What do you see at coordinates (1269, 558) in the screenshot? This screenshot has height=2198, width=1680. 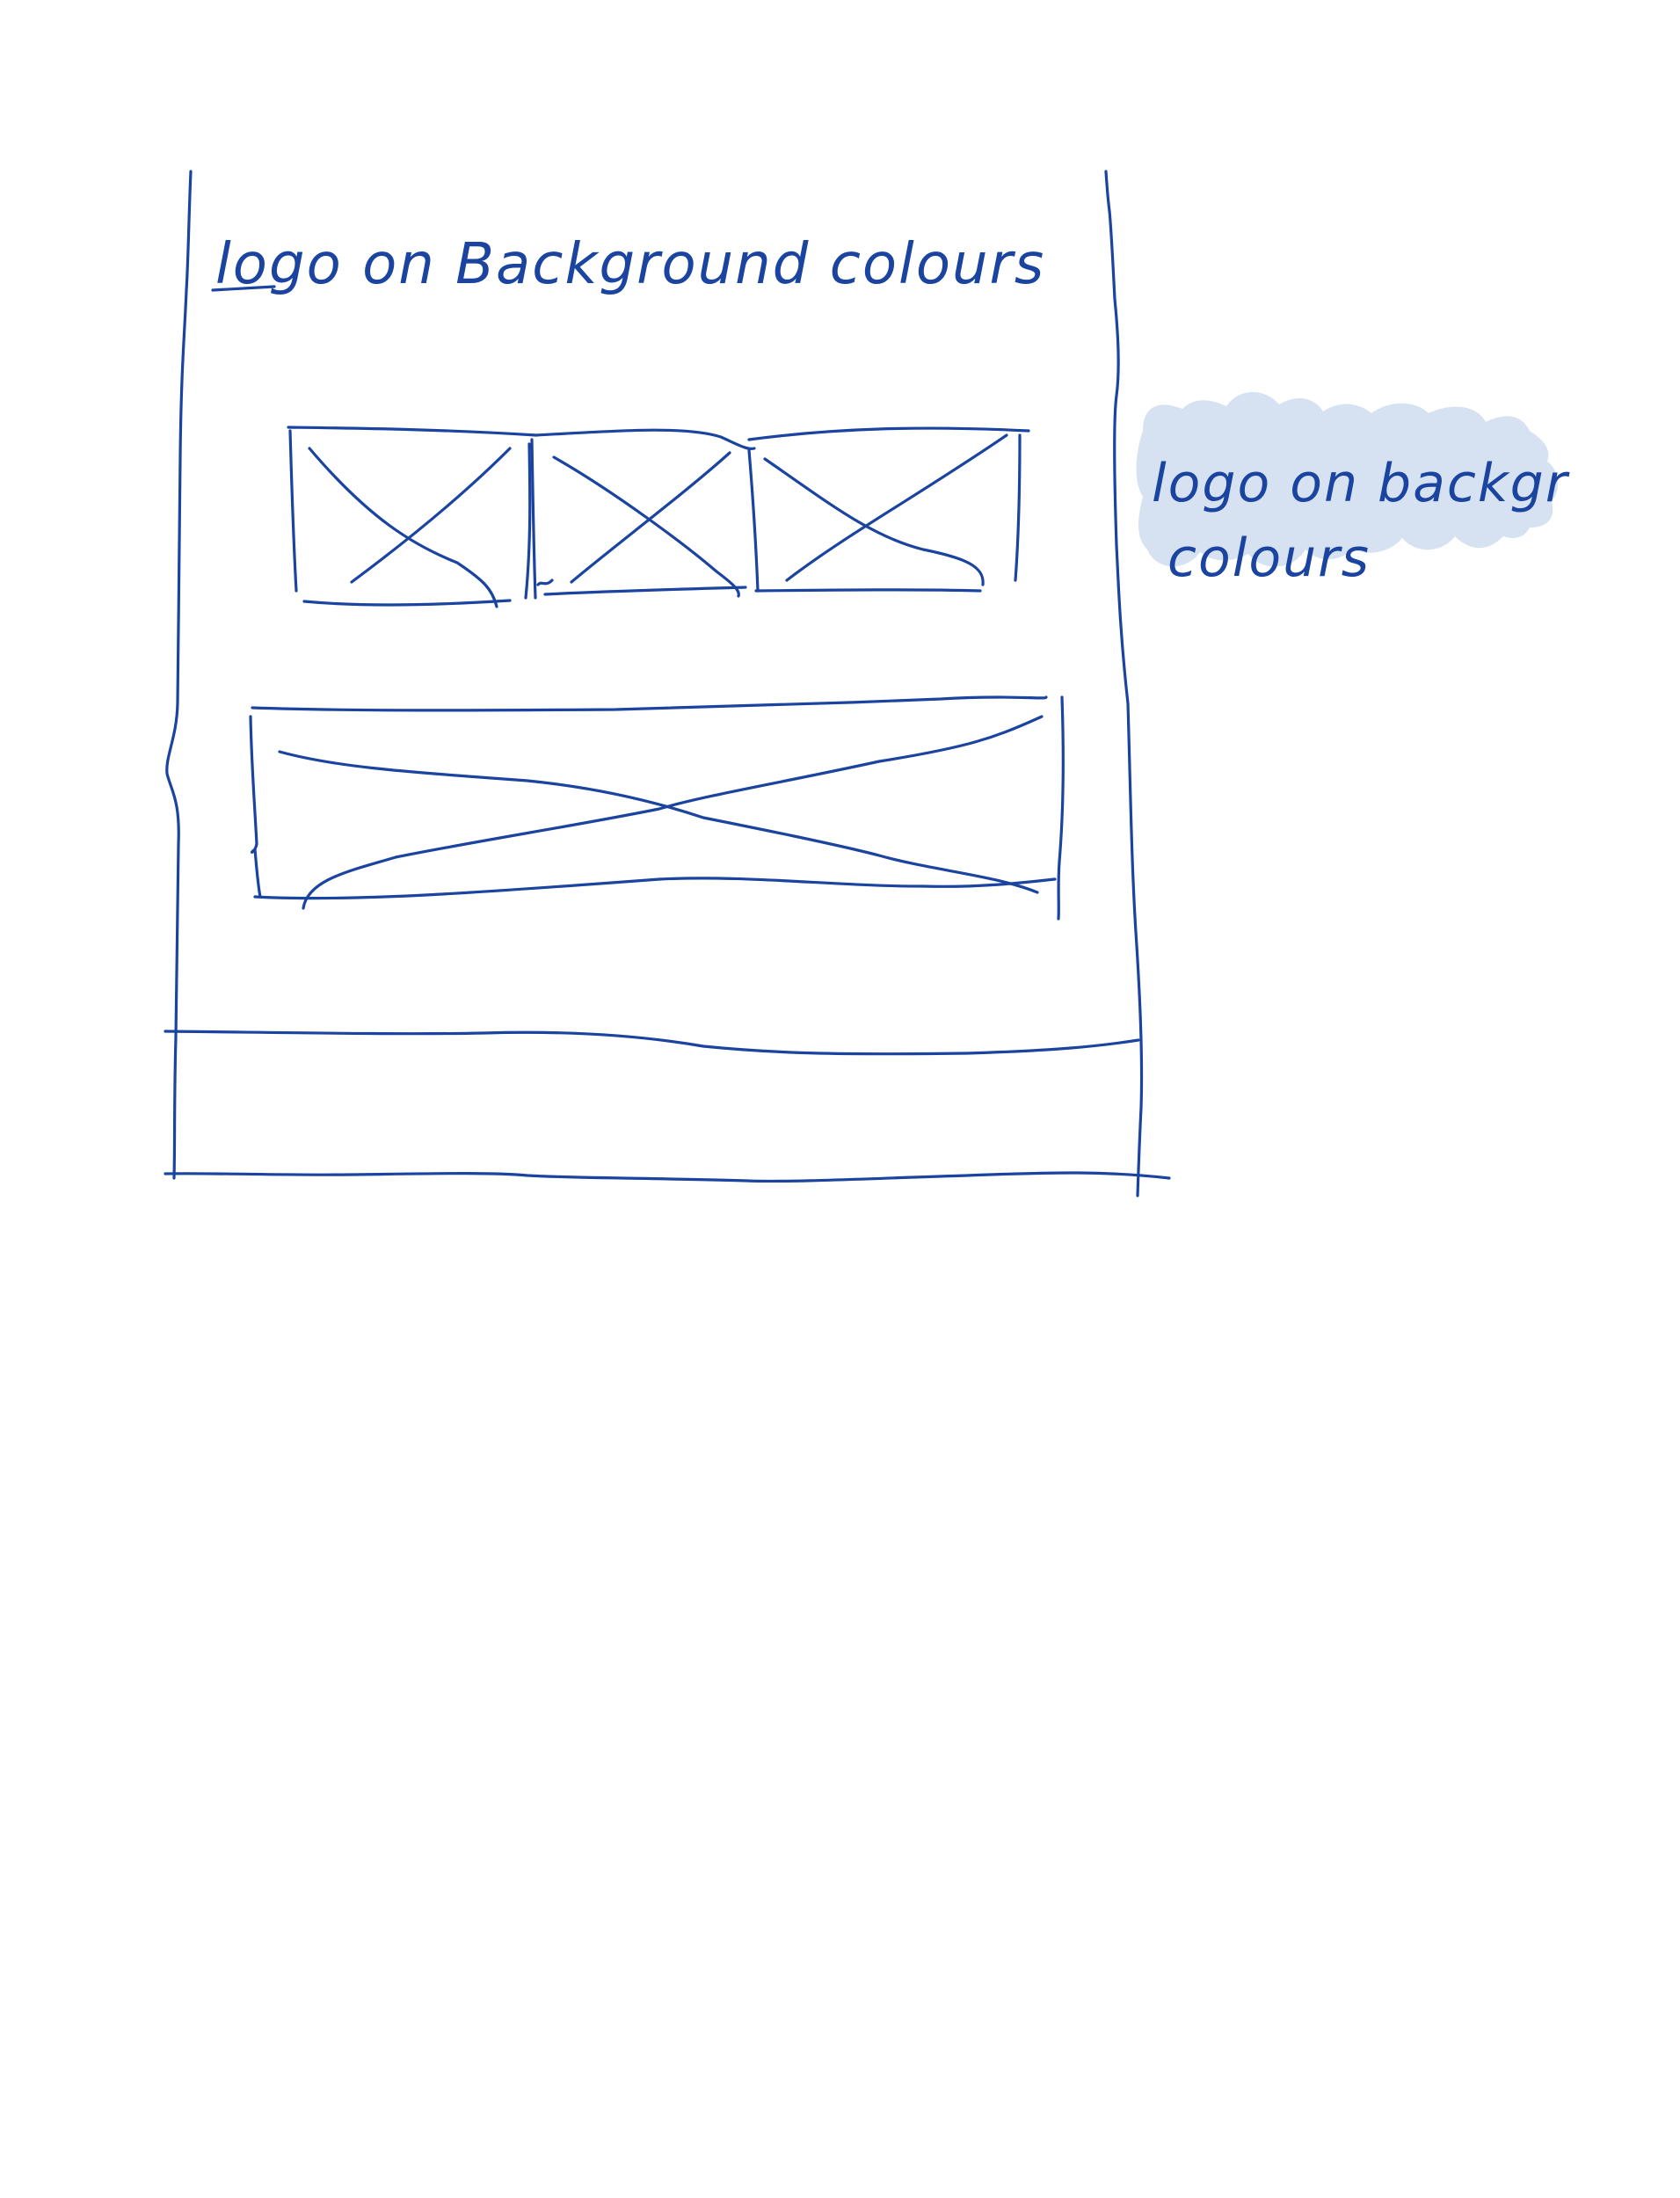 I see `sticky-note-line-2: colours` at bounding box center [1269, 558].